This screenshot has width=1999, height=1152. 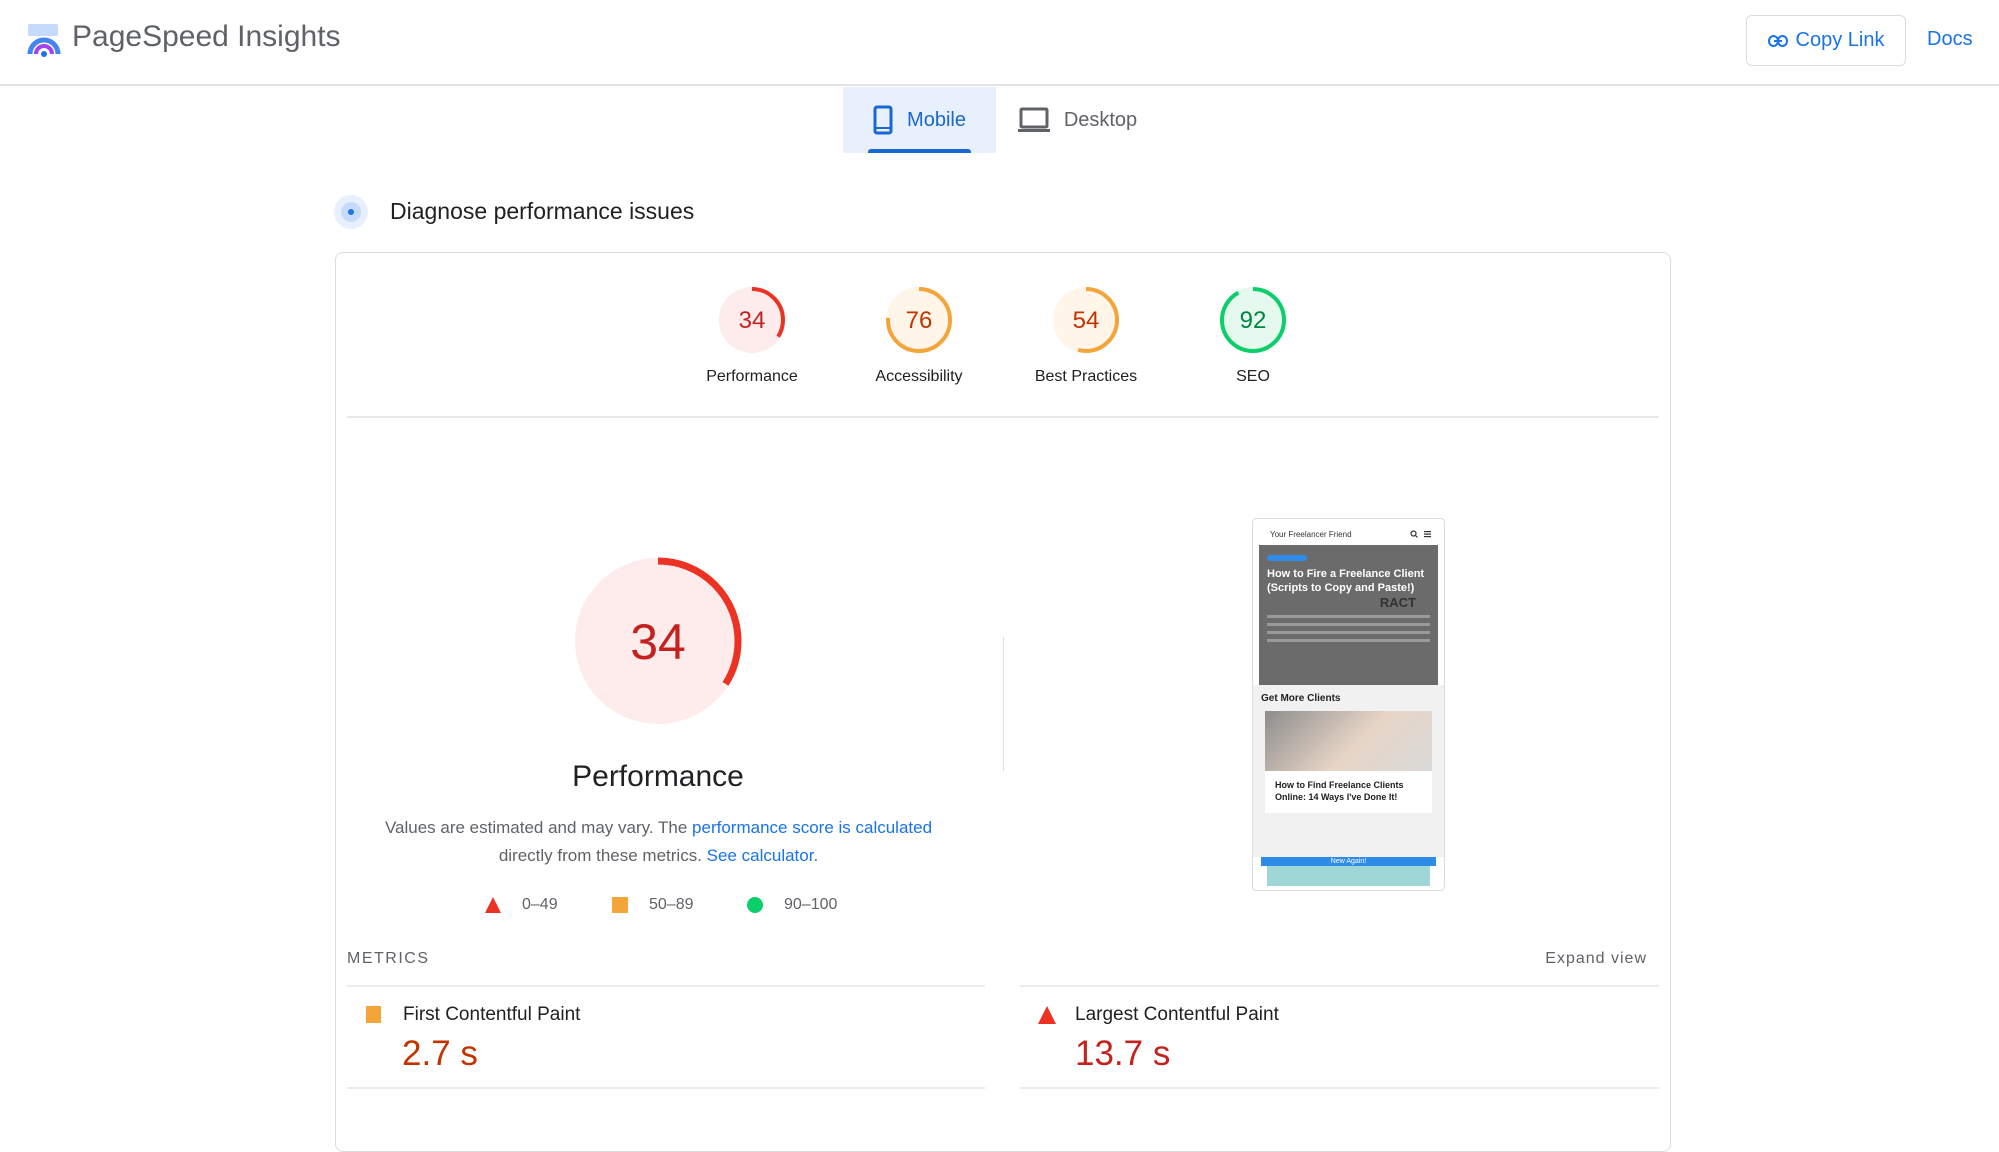 What do you see at coordinates (1123, 1053) in the screenshot?
I see `lcp-value: 13.7 s` at bounding box center [1123, 1053].